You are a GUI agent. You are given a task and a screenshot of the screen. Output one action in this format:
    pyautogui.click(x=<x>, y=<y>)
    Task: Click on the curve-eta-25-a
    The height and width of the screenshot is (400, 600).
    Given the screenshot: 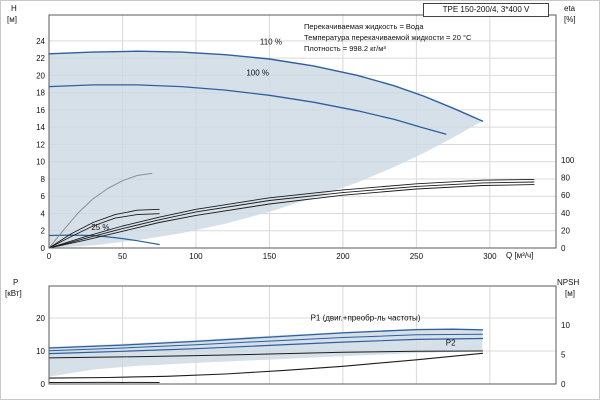 What is the action you would take?
    pyautogui.click(x=104, y=228)
    